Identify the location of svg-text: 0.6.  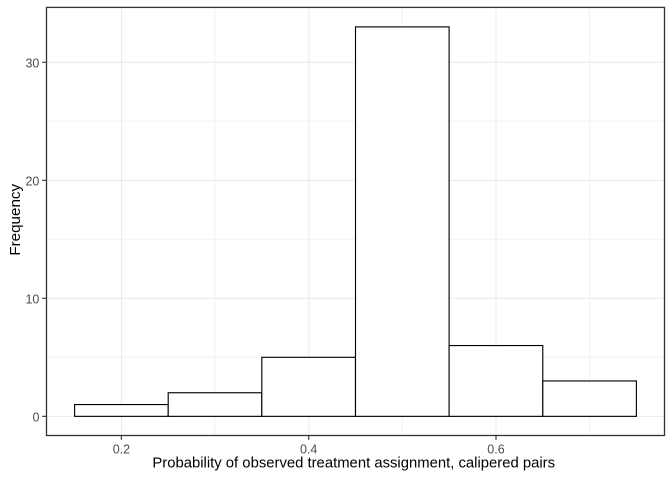
(495, 449).